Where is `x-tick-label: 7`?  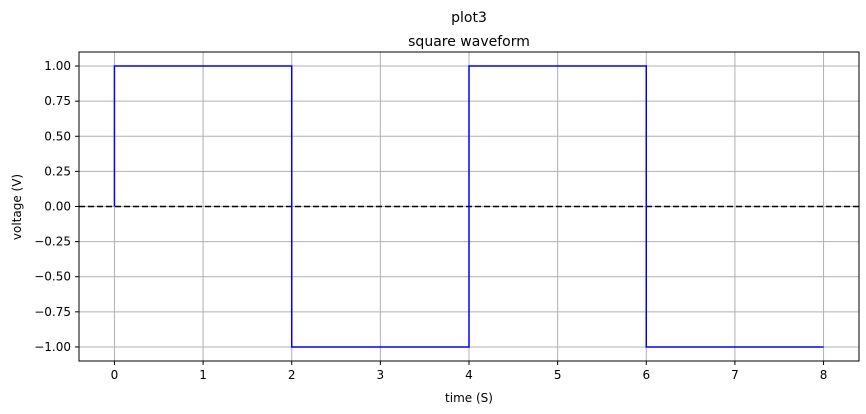 x-tick-label: 7 is located at coordinates (735, 375).